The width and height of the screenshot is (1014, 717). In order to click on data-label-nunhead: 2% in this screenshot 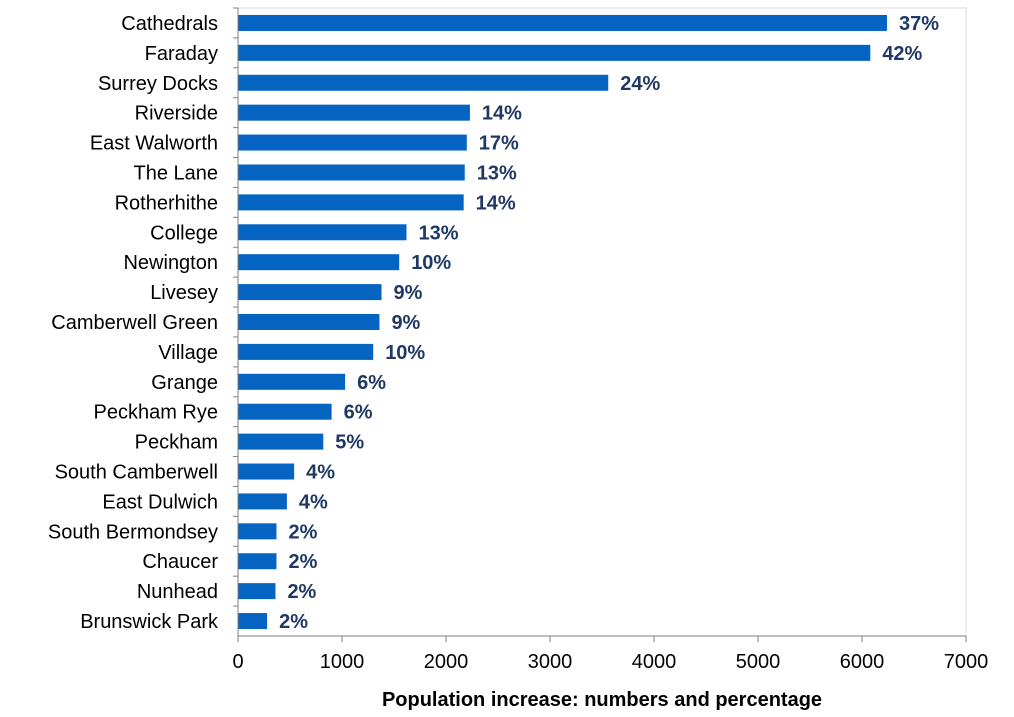, I will do `click(301, 592)`.